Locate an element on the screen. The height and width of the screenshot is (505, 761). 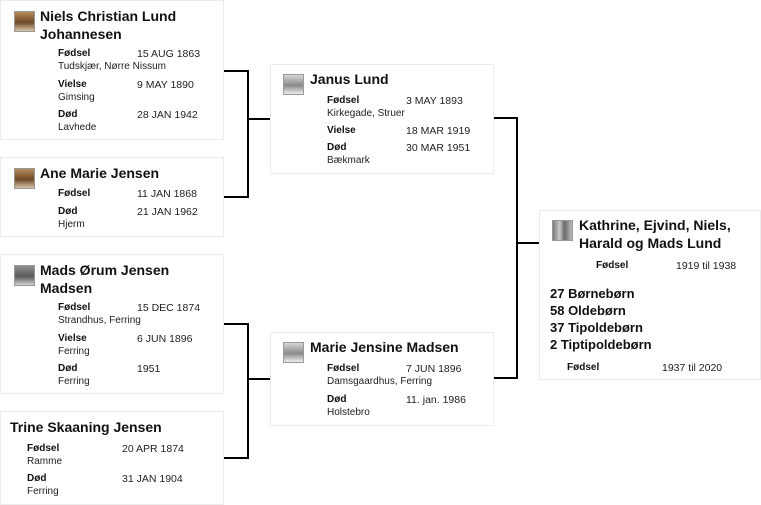
marriage-date: 9 MAY 1890 is located at coordinates (165, 85).